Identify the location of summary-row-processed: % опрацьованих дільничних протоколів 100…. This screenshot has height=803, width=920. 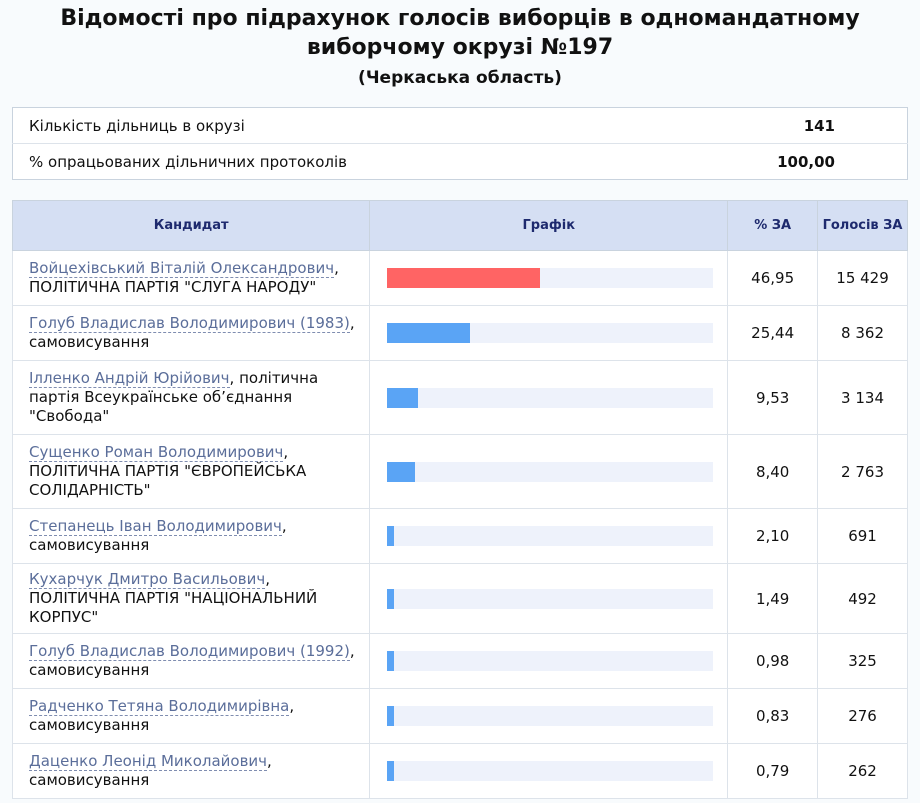
(460, 162).